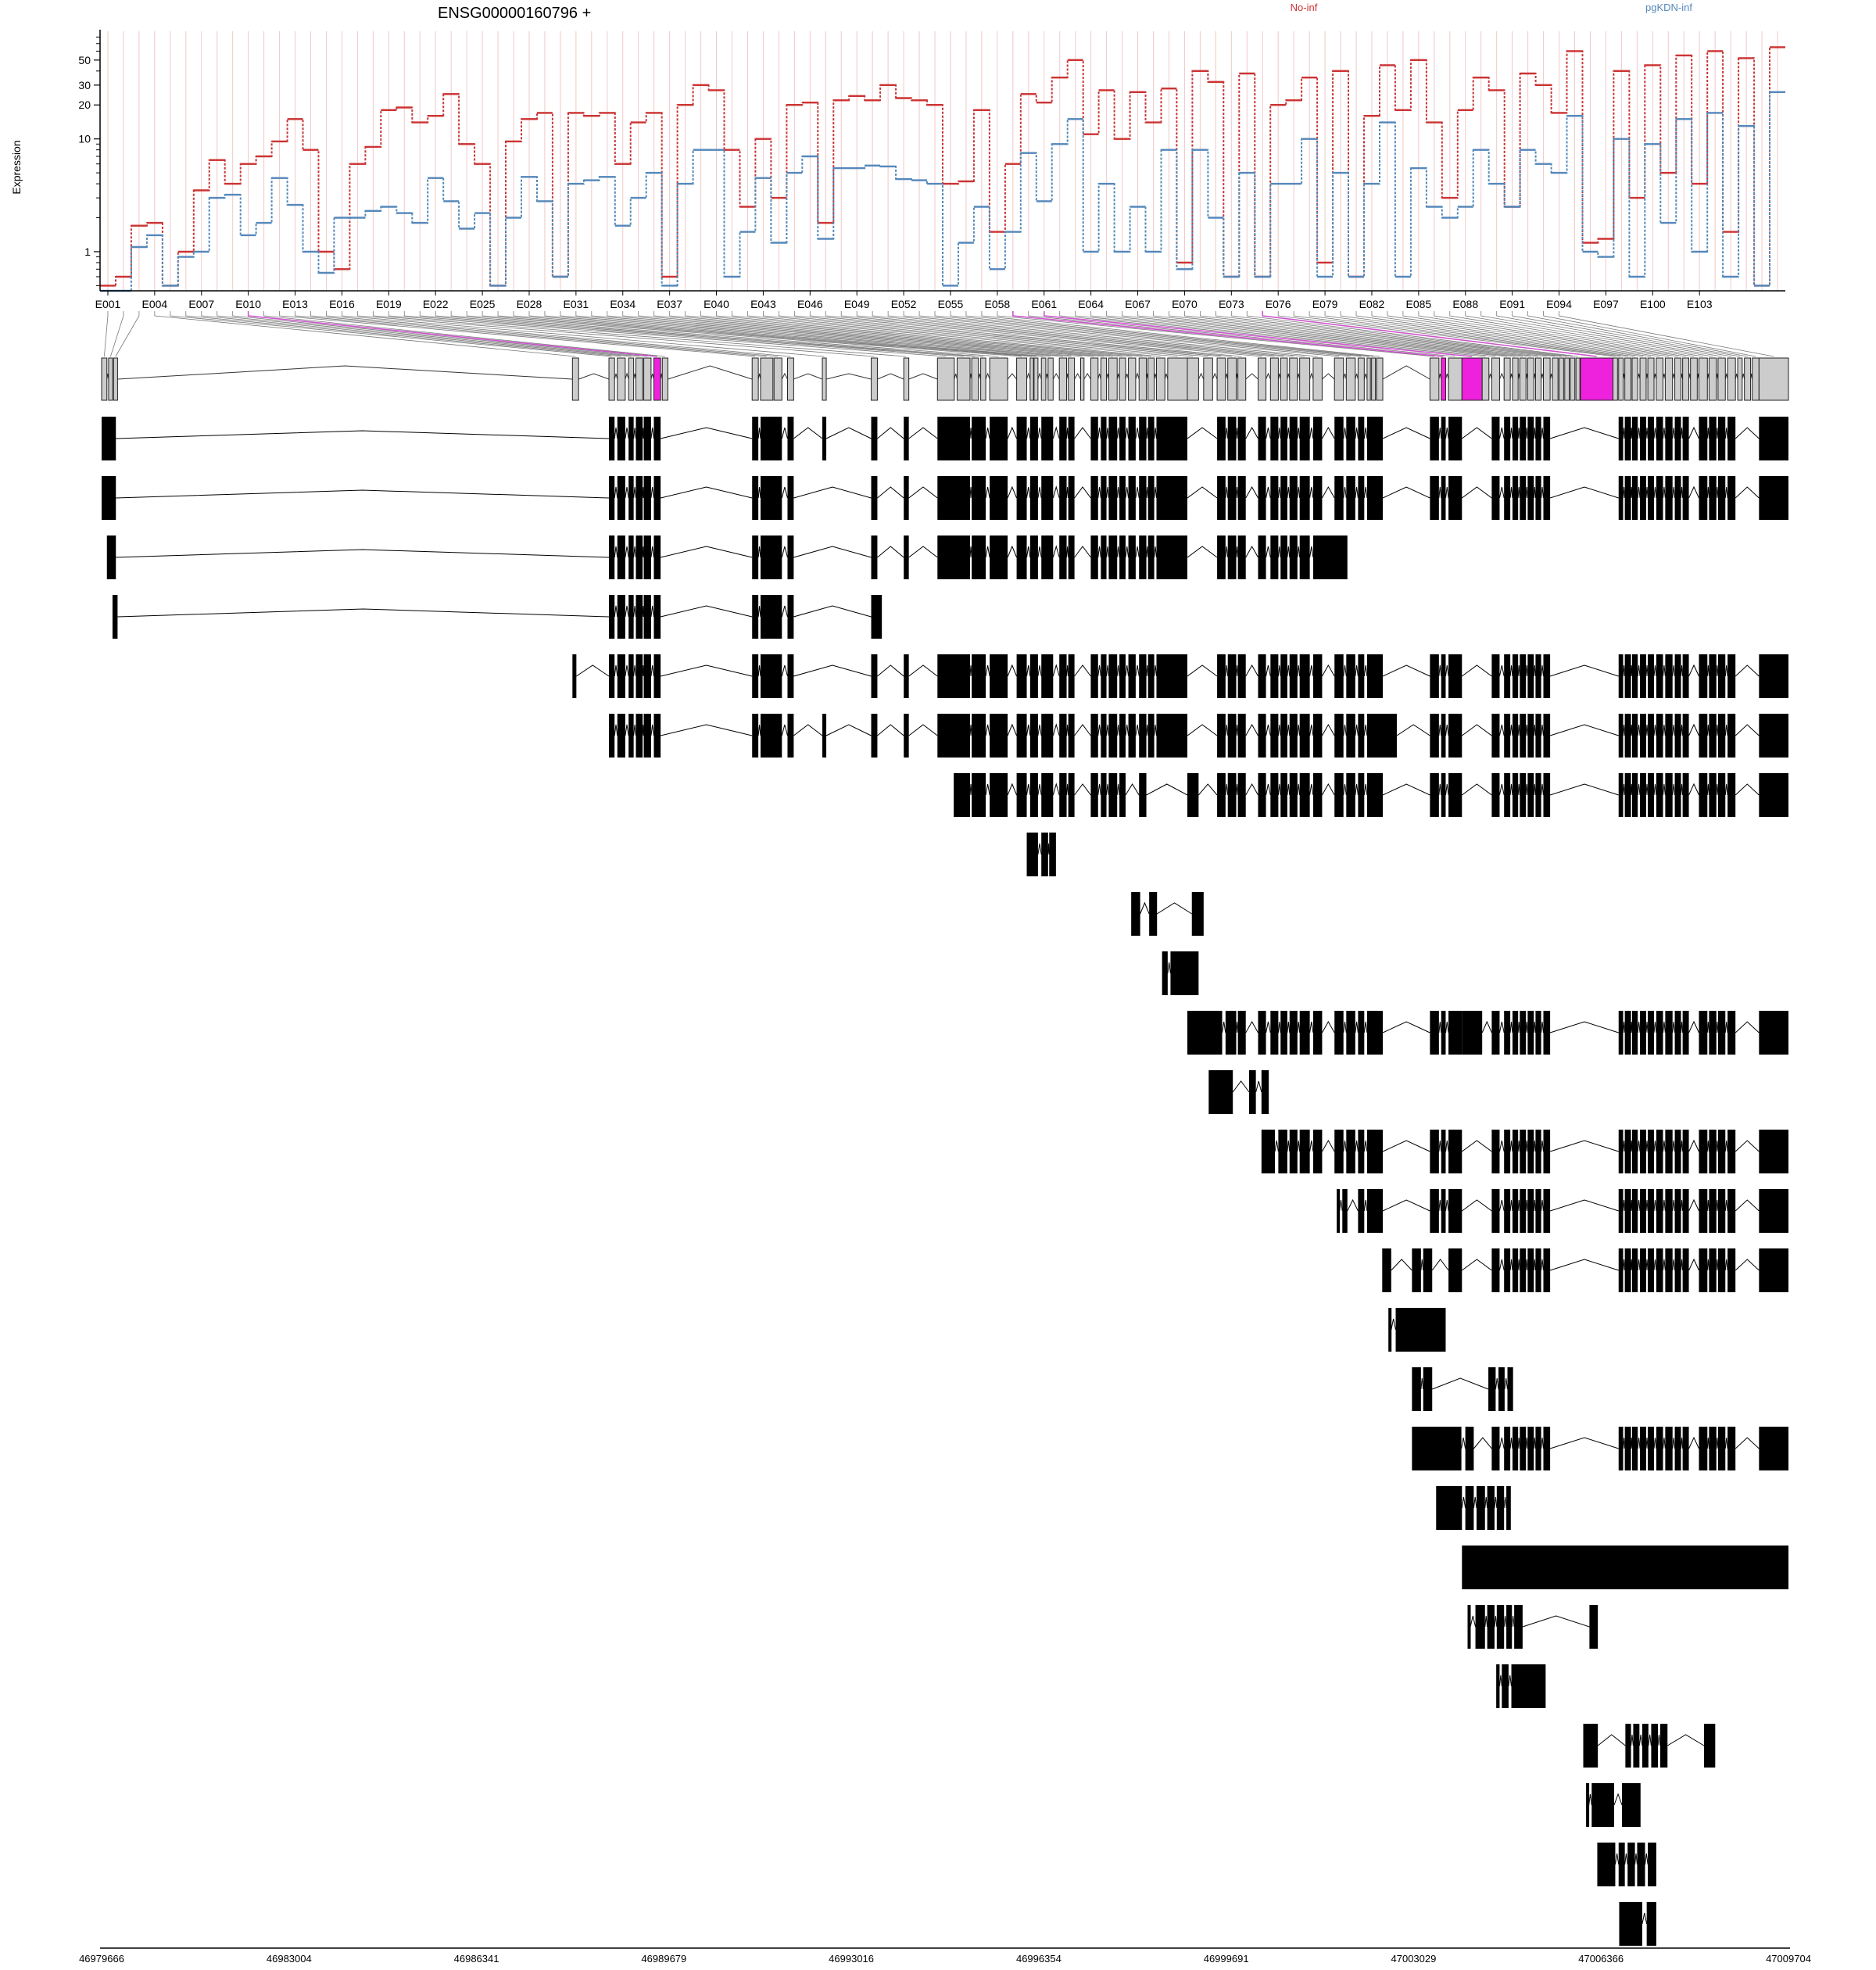  What do you see at coordinates (1039, 1959) in the screenshot?
I see `genome-tick-label: 46996354` at bounding box center [1039, 1959].